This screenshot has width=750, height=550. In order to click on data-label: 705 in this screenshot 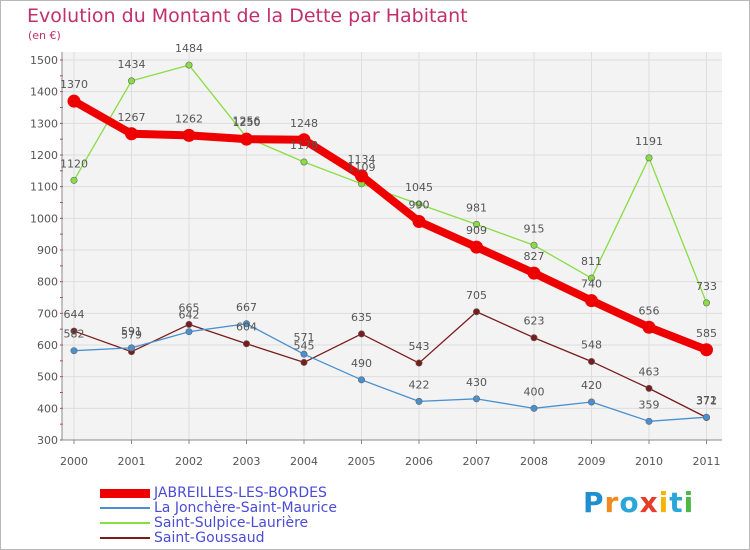, I will do `click(476, 295)`.